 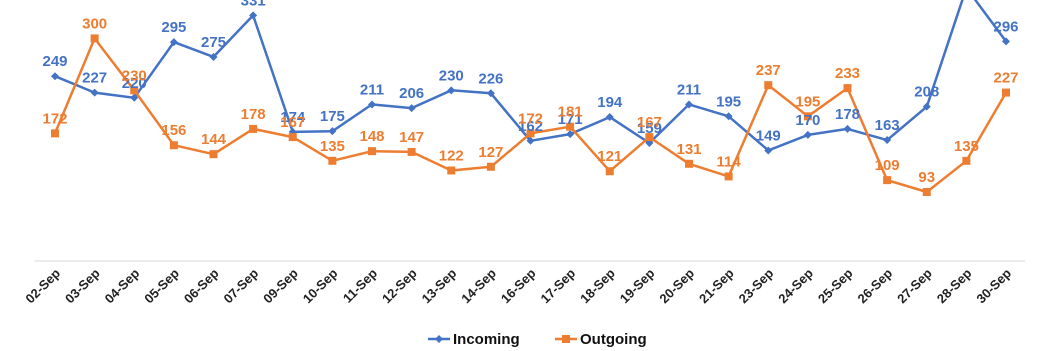 What do you see at coordinates (411, 137) in the screenshot?
I see `outgoing-data-label: 147` at bounding box center [411, 137].